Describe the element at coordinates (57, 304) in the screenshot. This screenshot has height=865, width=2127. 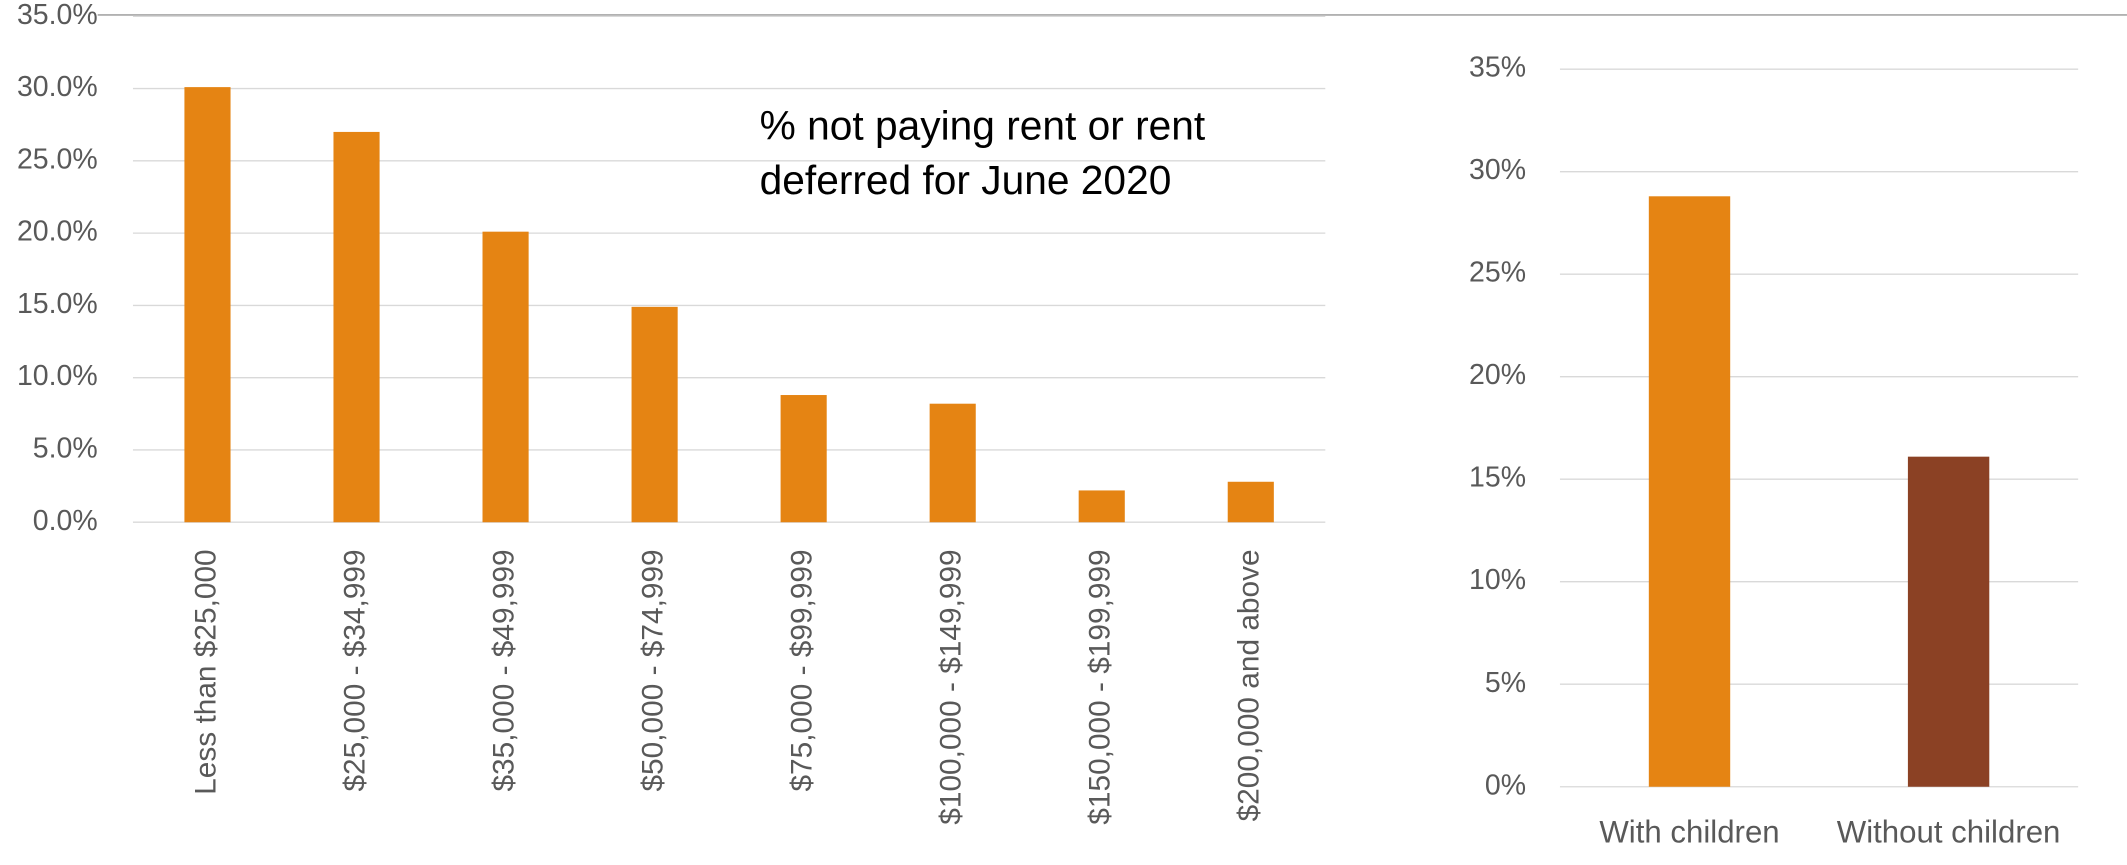
I see `y-tick-label: 15.0%` at that location.